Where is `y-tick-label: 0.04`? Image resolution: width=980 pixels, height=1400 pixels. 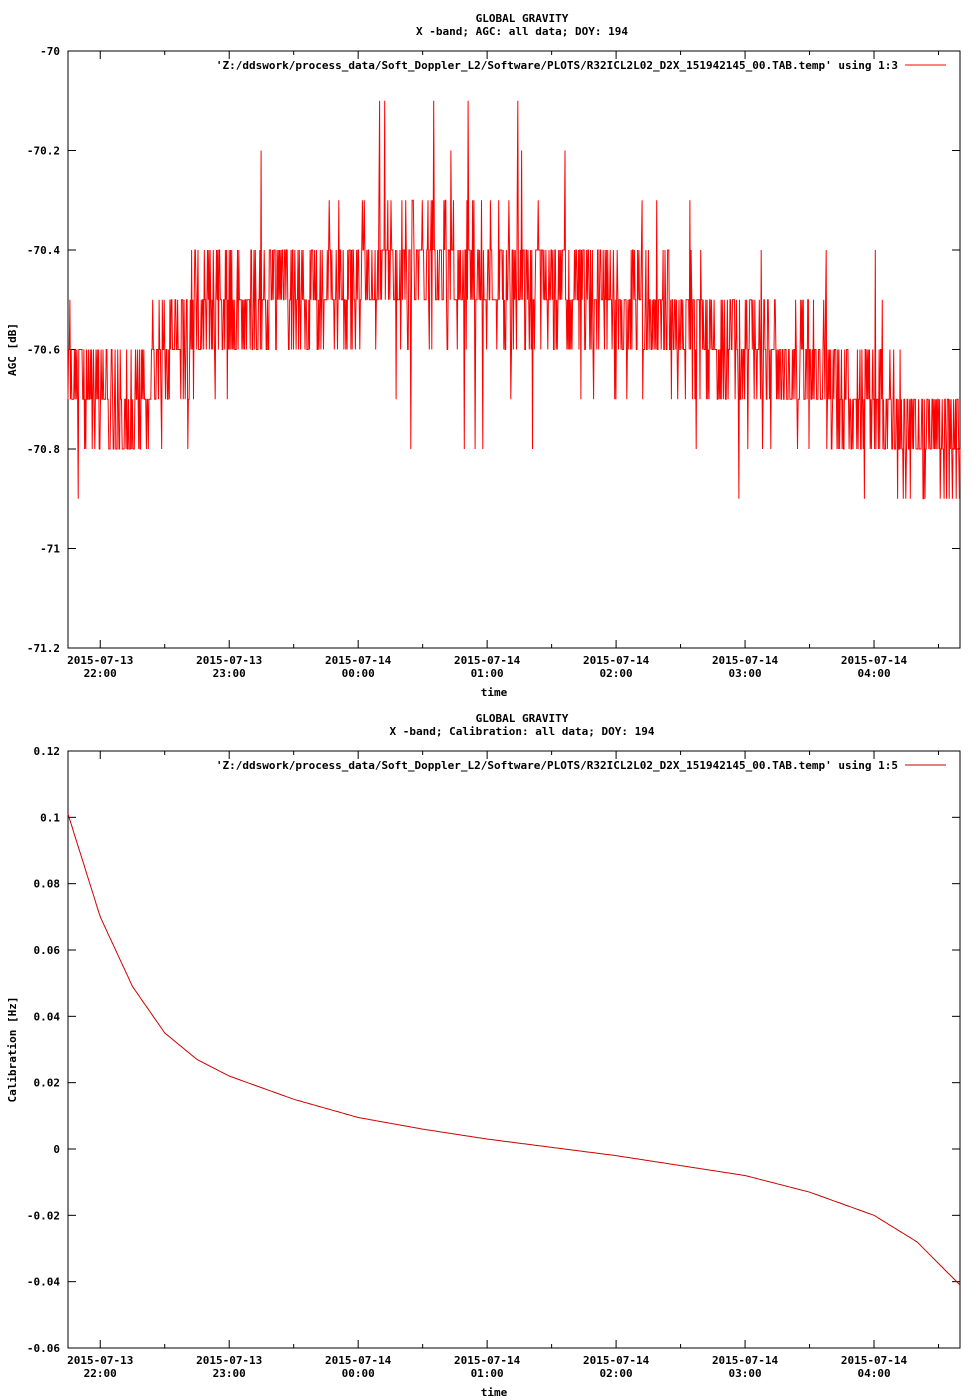 y-tick-label: 0.04 is located at coordinates (47, 1016).